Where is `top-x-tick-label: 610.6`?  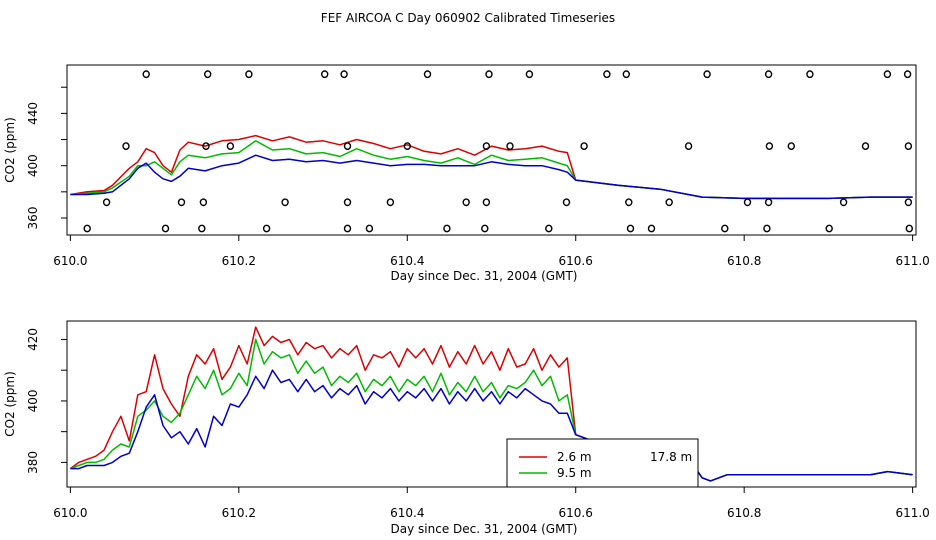
top-x-tick-label: 610.6 is located at coordinates (576, 261).